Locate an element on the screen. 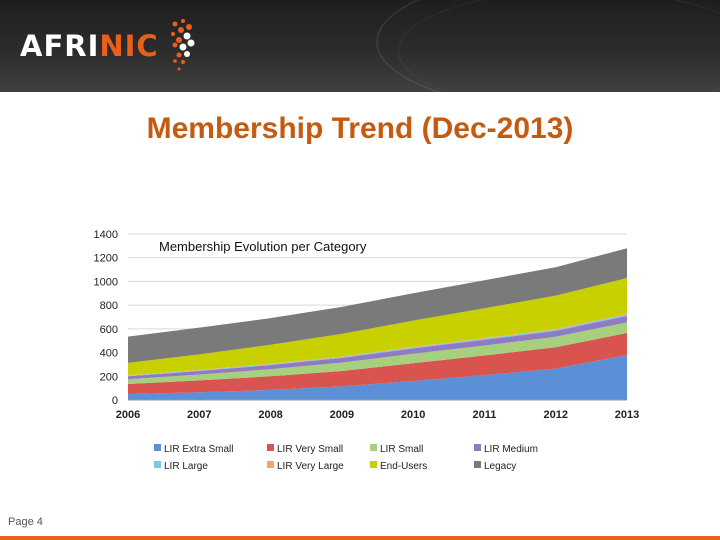  legend-label: LIR Medium is located at coordinates (511, 449).